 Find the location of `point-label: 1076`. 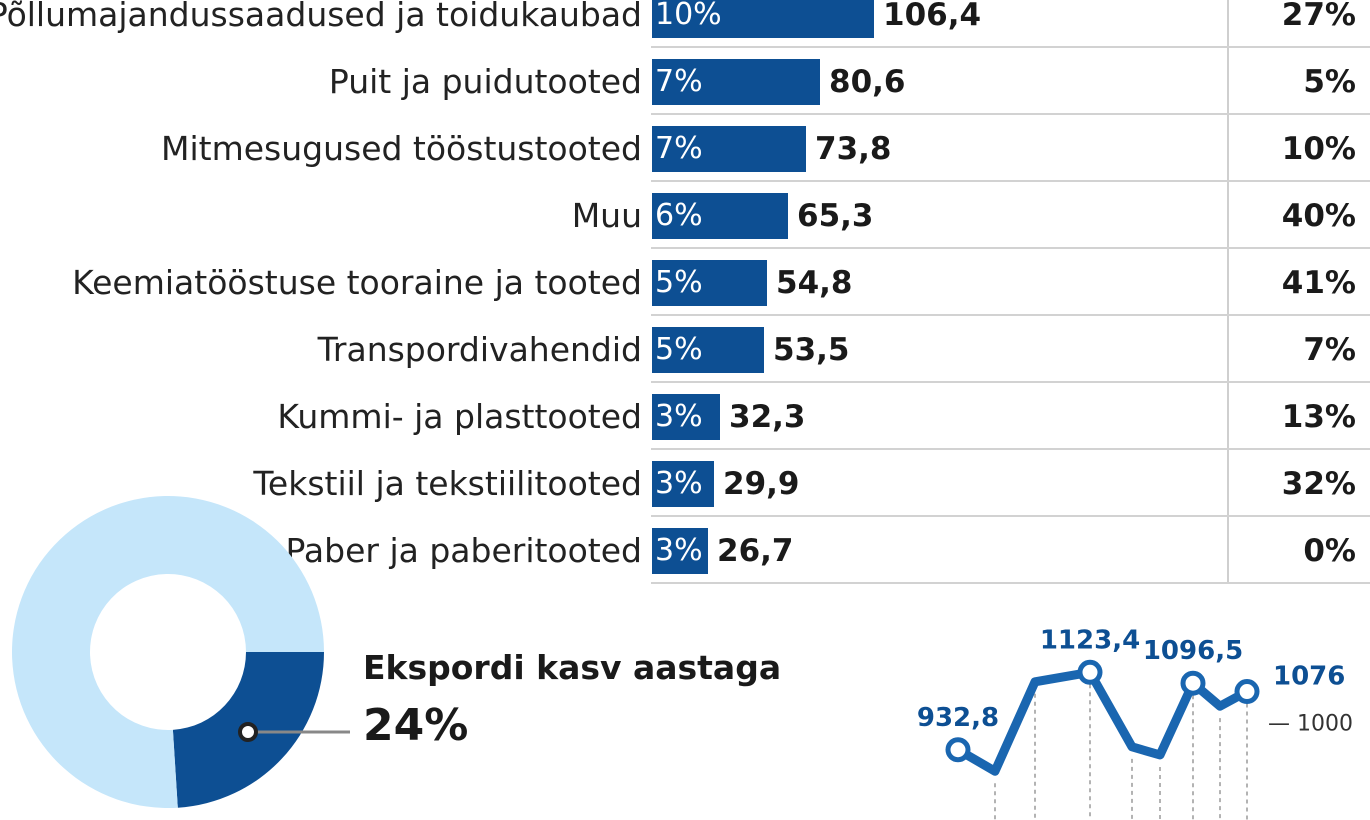

point-label: 1076 is located at coordinates (1309, 677).